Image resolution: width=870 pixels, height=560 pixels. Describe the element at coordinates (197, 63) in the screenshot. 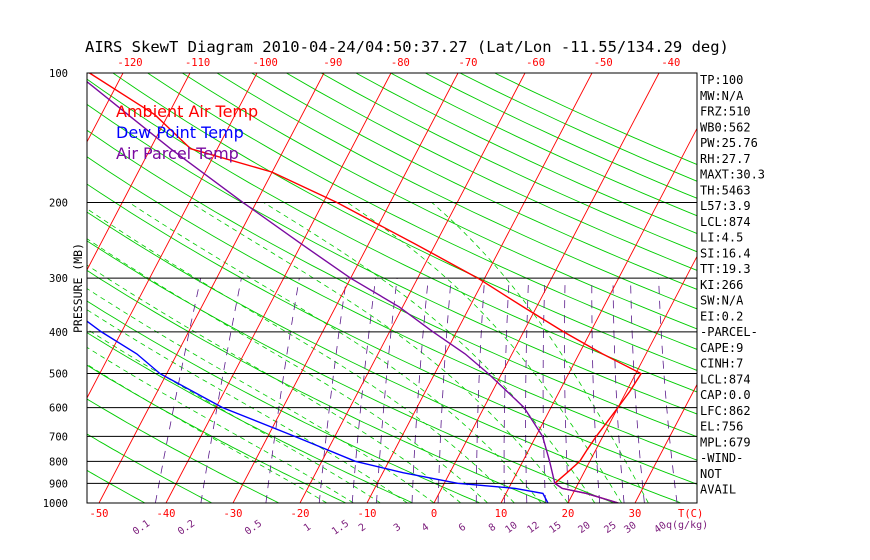

I see `top-temp-tick-label: -110` at that location.